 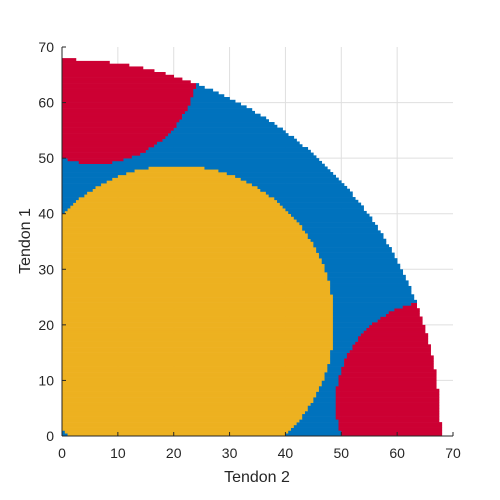 What do you see at coordinates (174, 453) in the screenshot?
I see `x-tick-label: 20` at bounding box center [174, 453].